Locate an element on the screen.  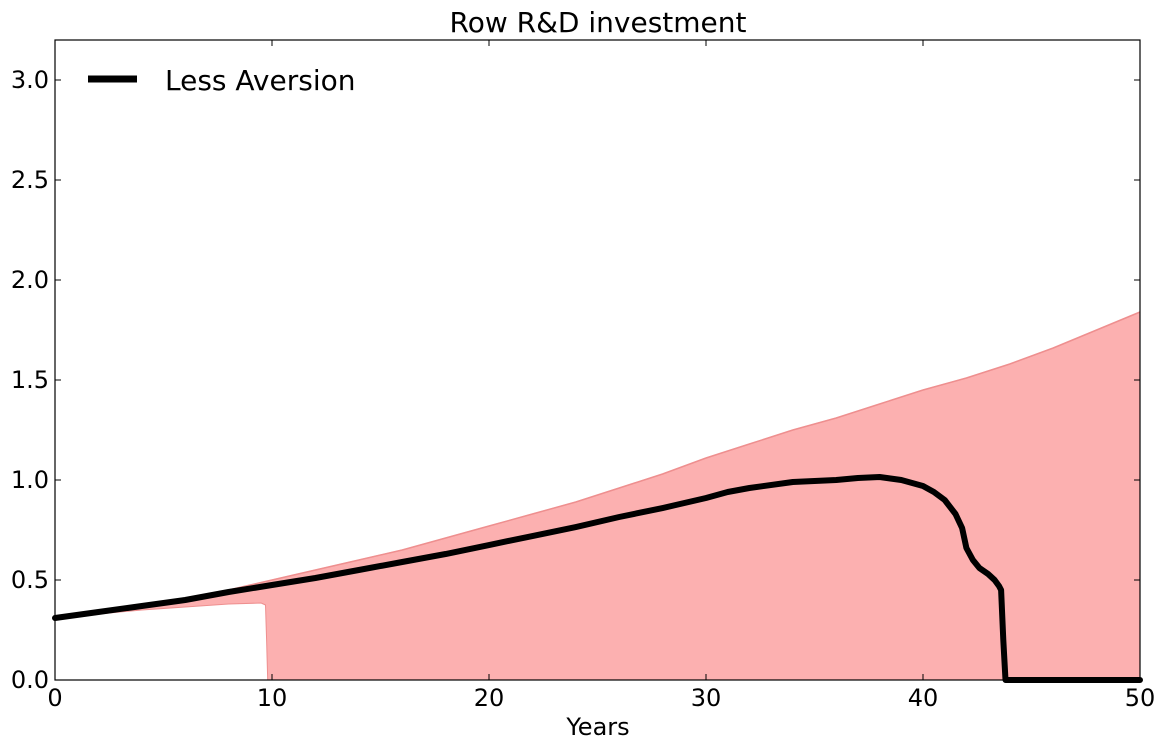
legend: Less Aversion is located at coordinates (221, 80).